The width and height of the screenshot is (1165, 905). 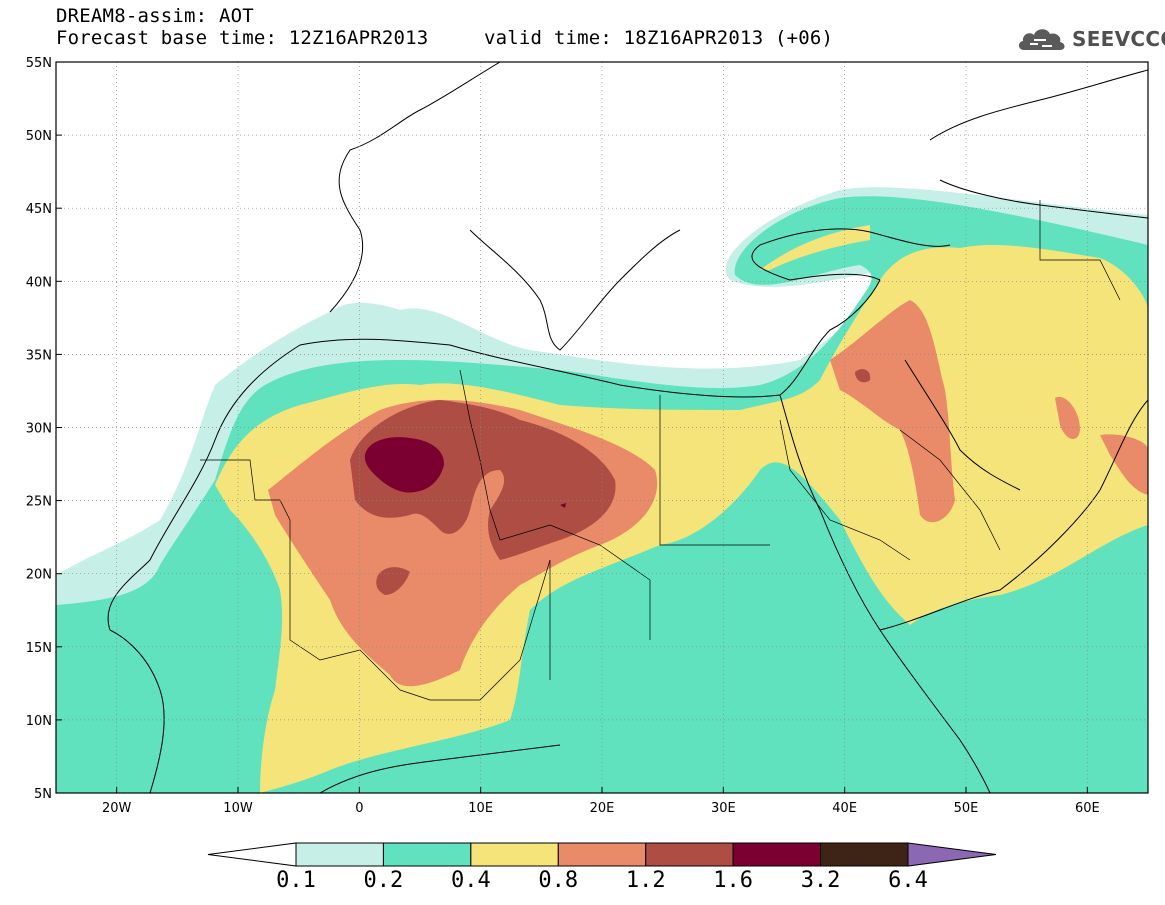 What do you see at coordinates (723, 808) in the screenshot?
I see `lon-tick-label: 30E` at bounding box center [723, 808].